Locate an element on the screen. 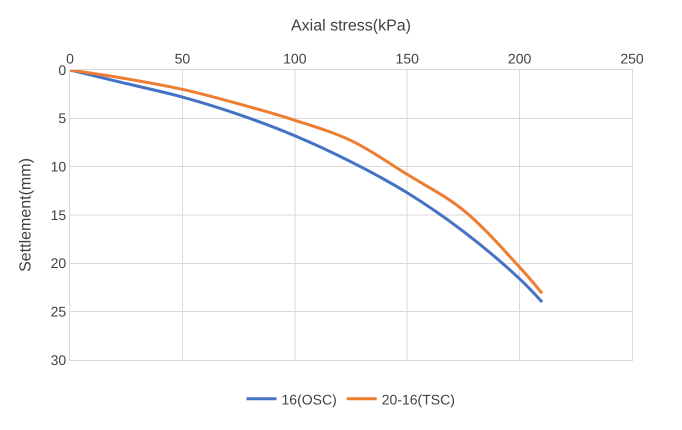 This screenshot has width=682, height=430. x-tick-label: 200 is located at coordinates (520, 58).